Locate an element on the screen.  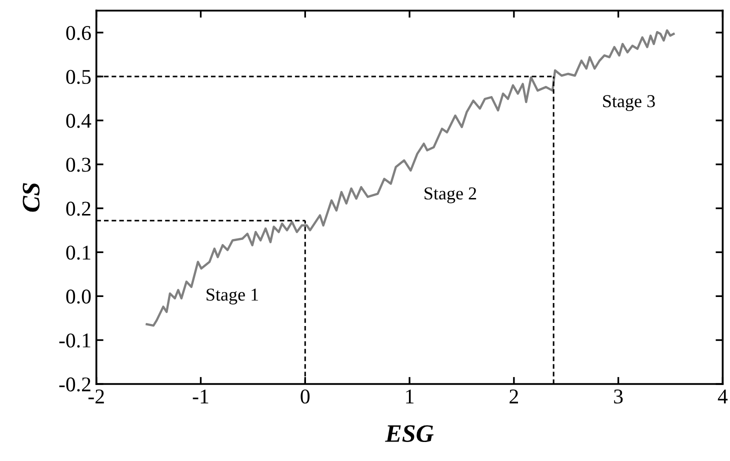
y-tick-label: 0.4 is located at coordinates (79, 121).